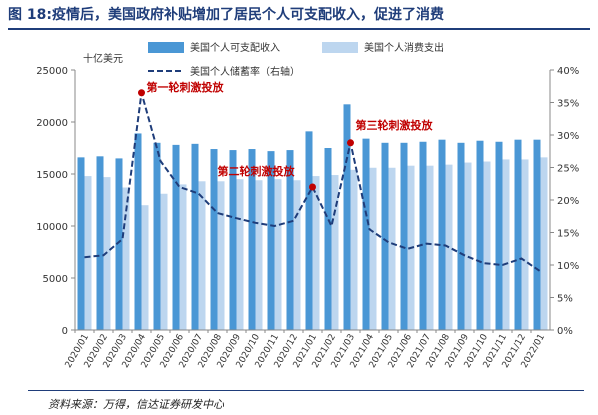  Describe the element at coordinates (136, 404) in the screenshot. I see `source-note: 资料来源：万得，信达证券研发中心` at that location.